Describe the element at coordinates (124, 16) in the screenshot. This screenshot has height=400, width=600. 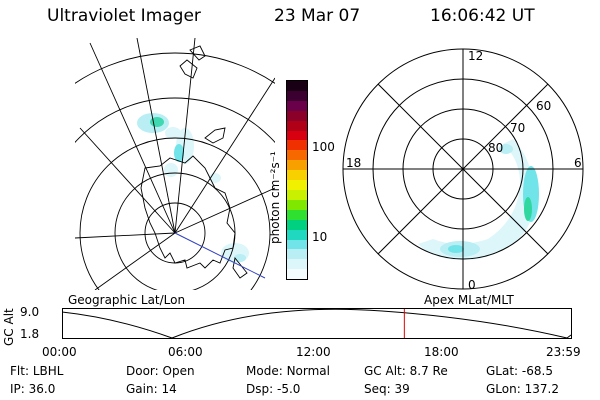
I see `instrument-title: Ultraviolet Imager` at that location.